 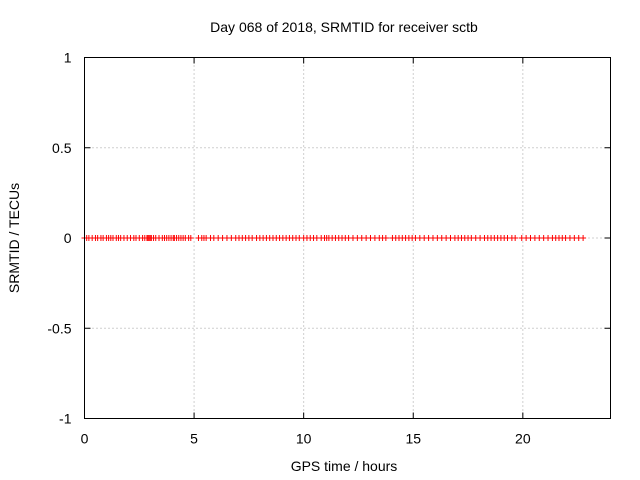 I want to click on x-tick-label: 10, so click(x=304, y=439).